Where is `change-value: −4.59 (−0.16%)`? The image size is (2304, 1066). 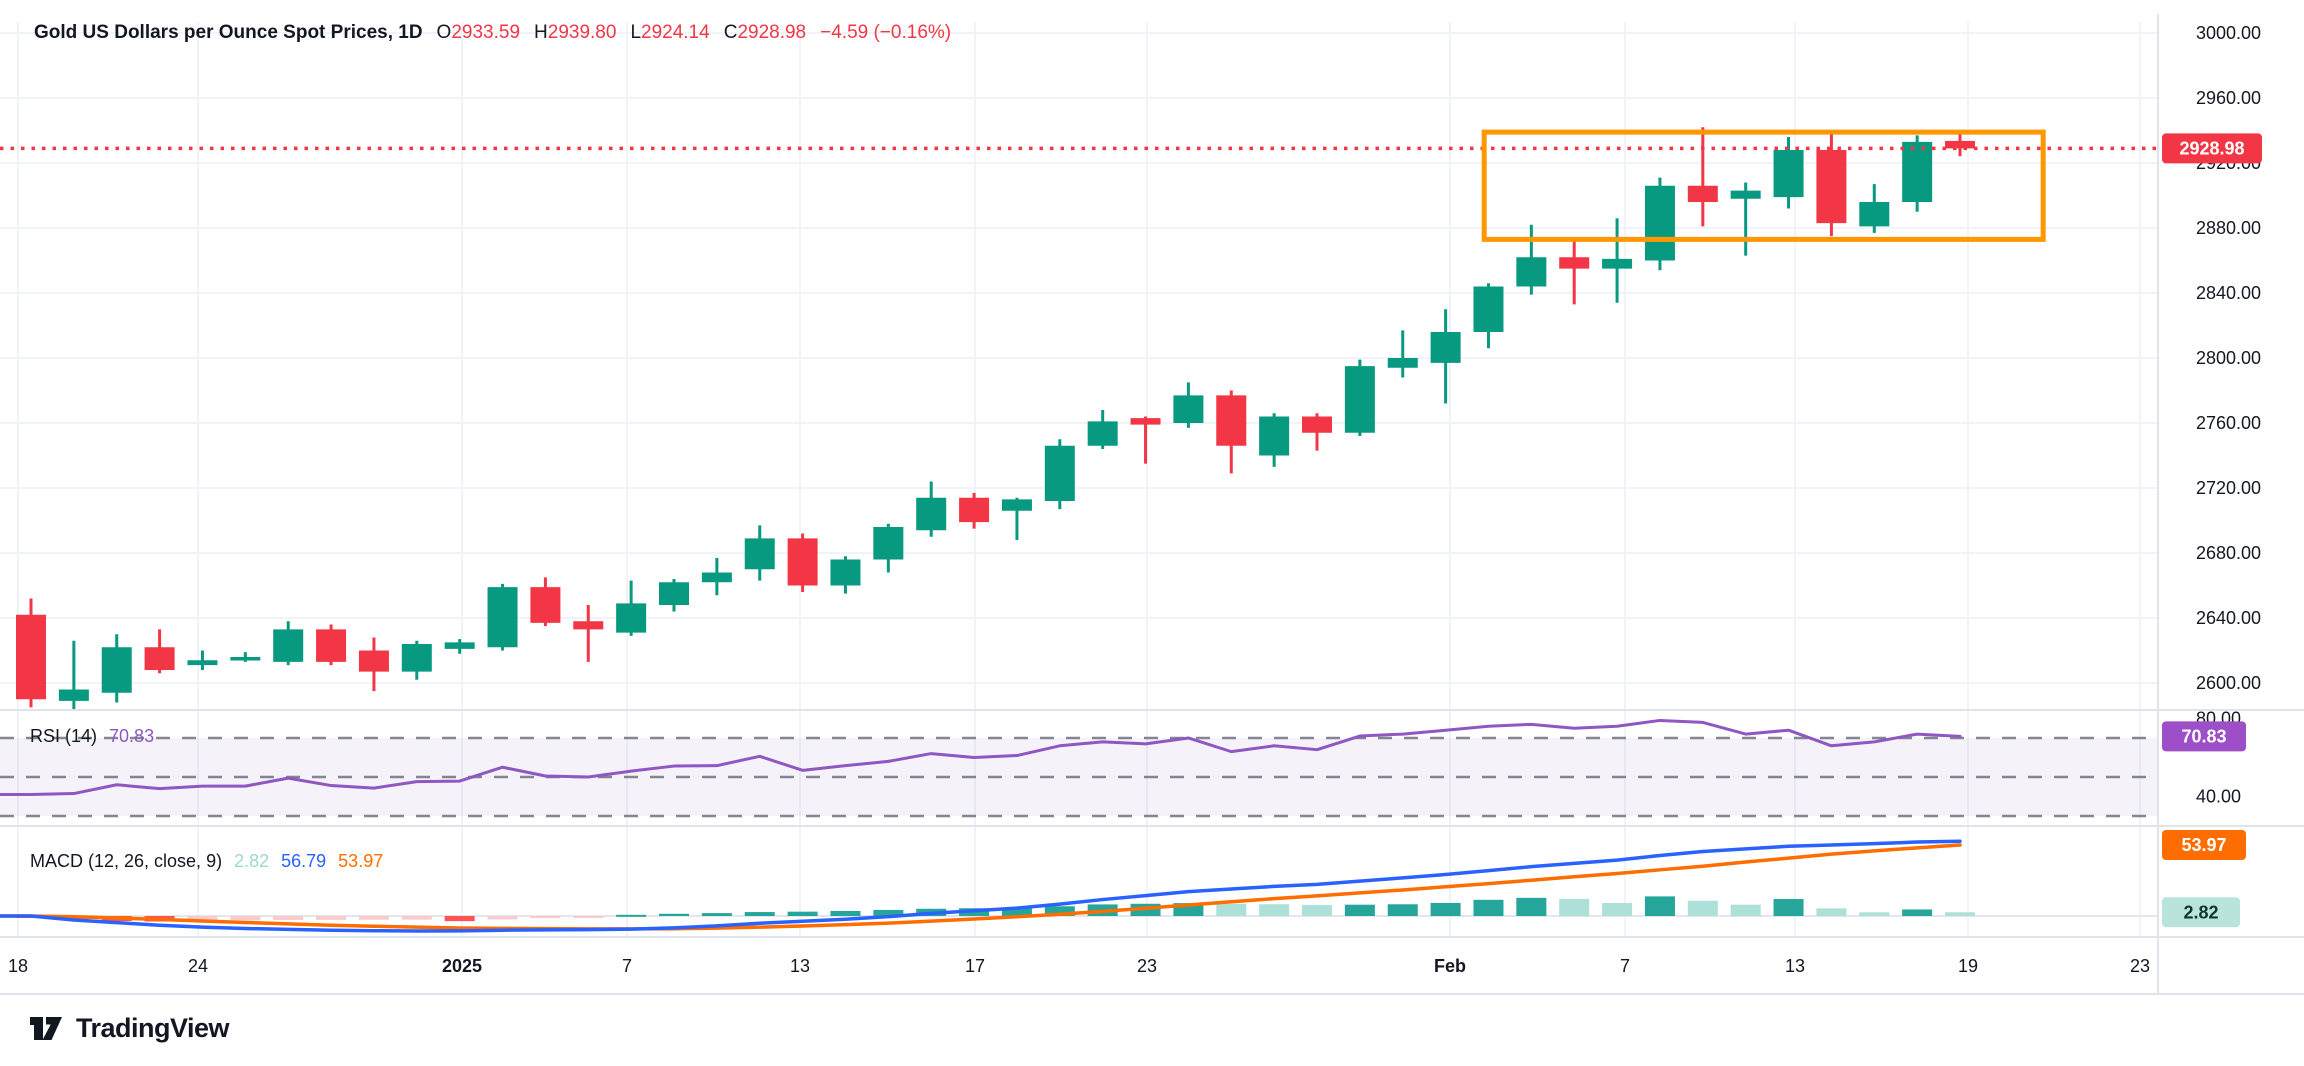 change-value: −4.59 (−0.16%) is located at coordinates (886, 32).